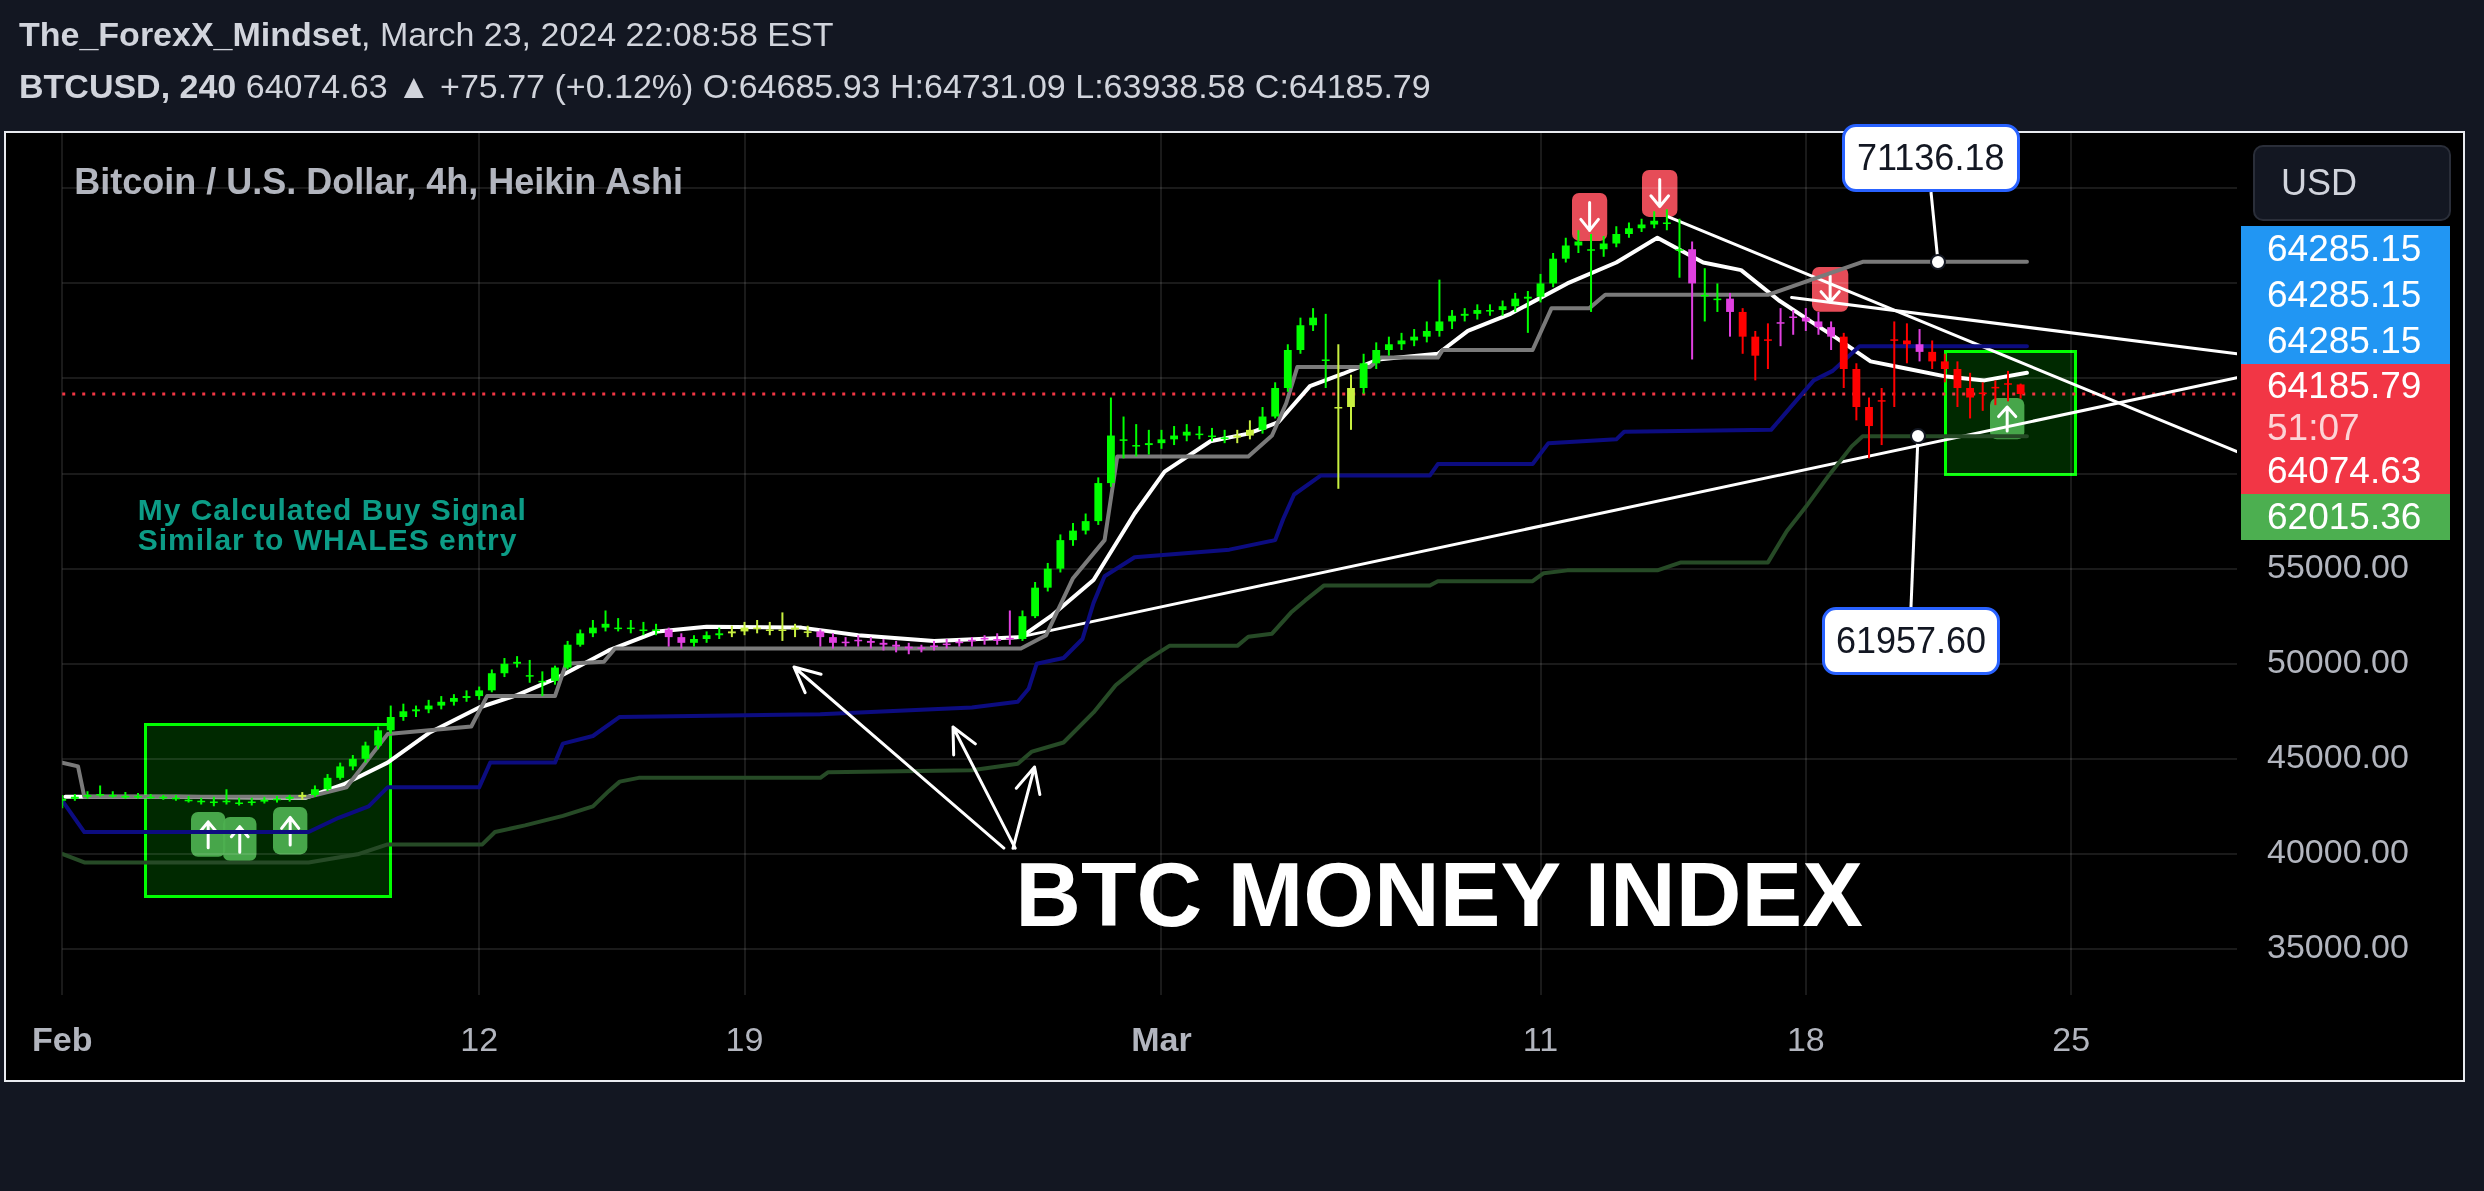 The height and width of the screenshot is (1191, 2484). I want to click on chart-subtitle: BTCUSD, 240 64074.63 ▲ +75.77 (+0.12%) O:64685.93 H:64731.09 L:63938.58 C:64185.79, so click(725, 86).